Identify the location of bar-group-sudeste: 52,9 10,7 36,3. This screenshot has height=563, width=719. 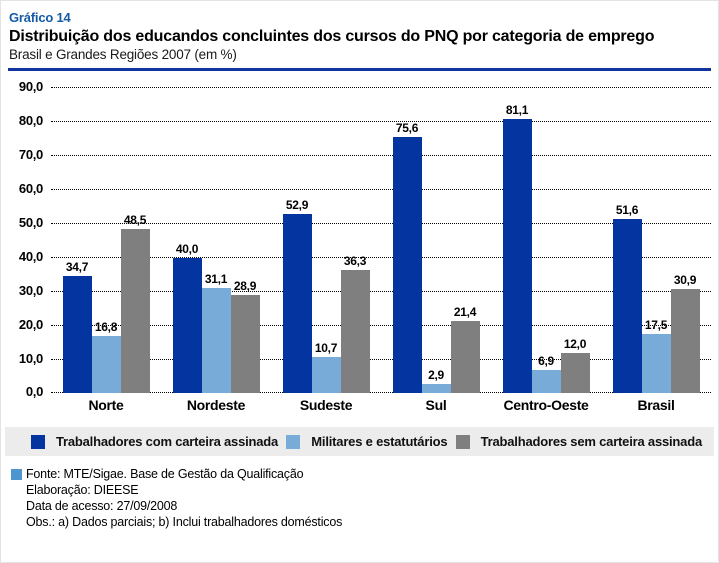
(326, 296).